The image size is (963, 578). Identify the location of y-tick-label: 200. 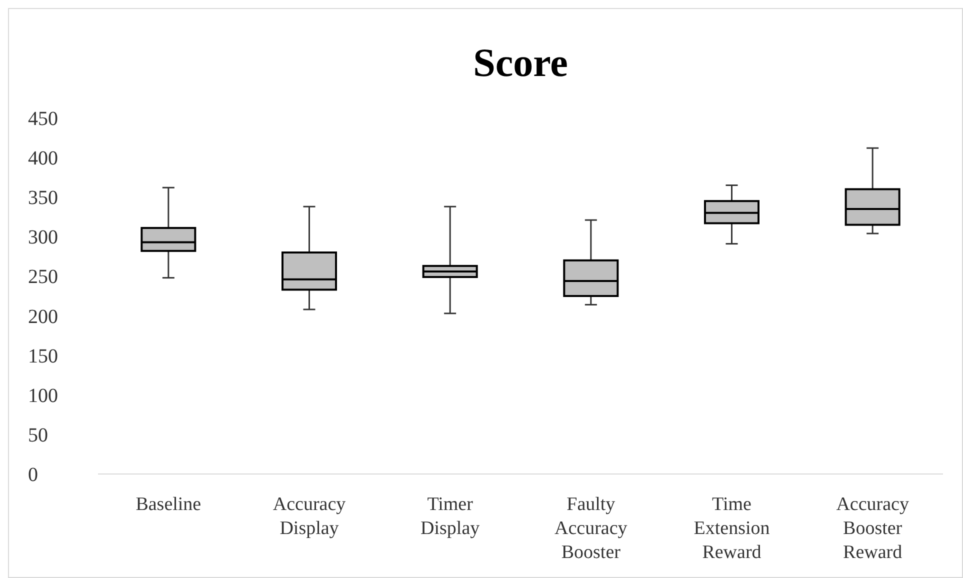
(43, 317).